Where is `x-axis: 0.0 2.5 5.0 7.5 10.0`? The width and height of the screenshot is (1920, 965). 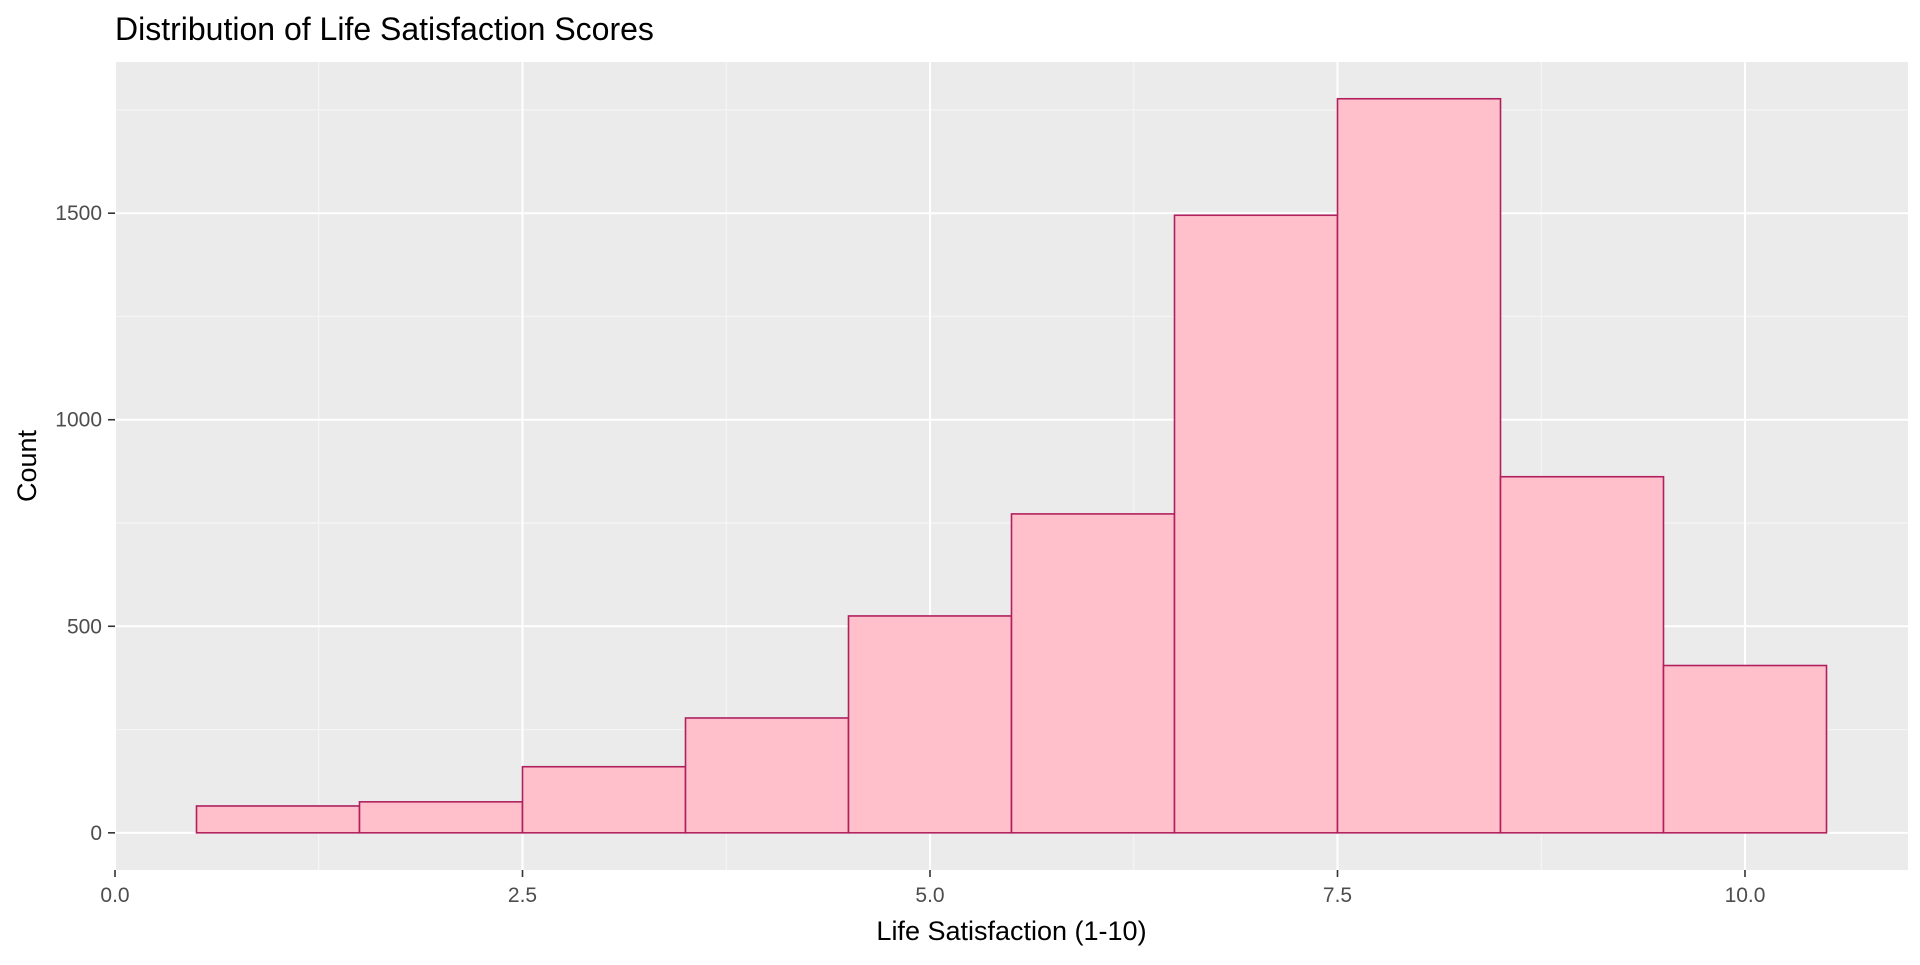 x-axis: 0.0 2.5 5.0 7.5 10.0 is located at coordinates (932, 888).